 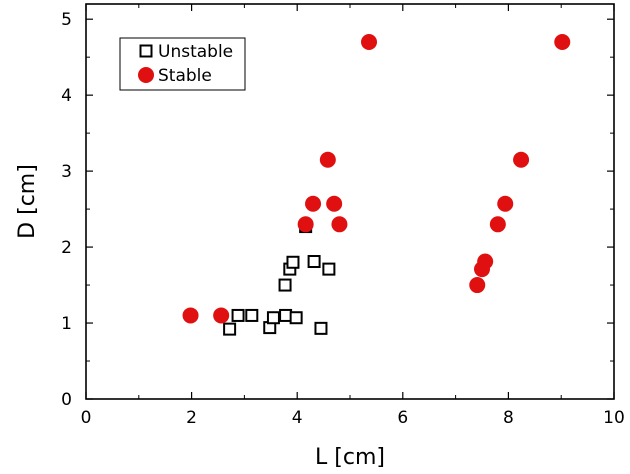 I want to click on y-tick-label: 4, so click(x=66, y=96).